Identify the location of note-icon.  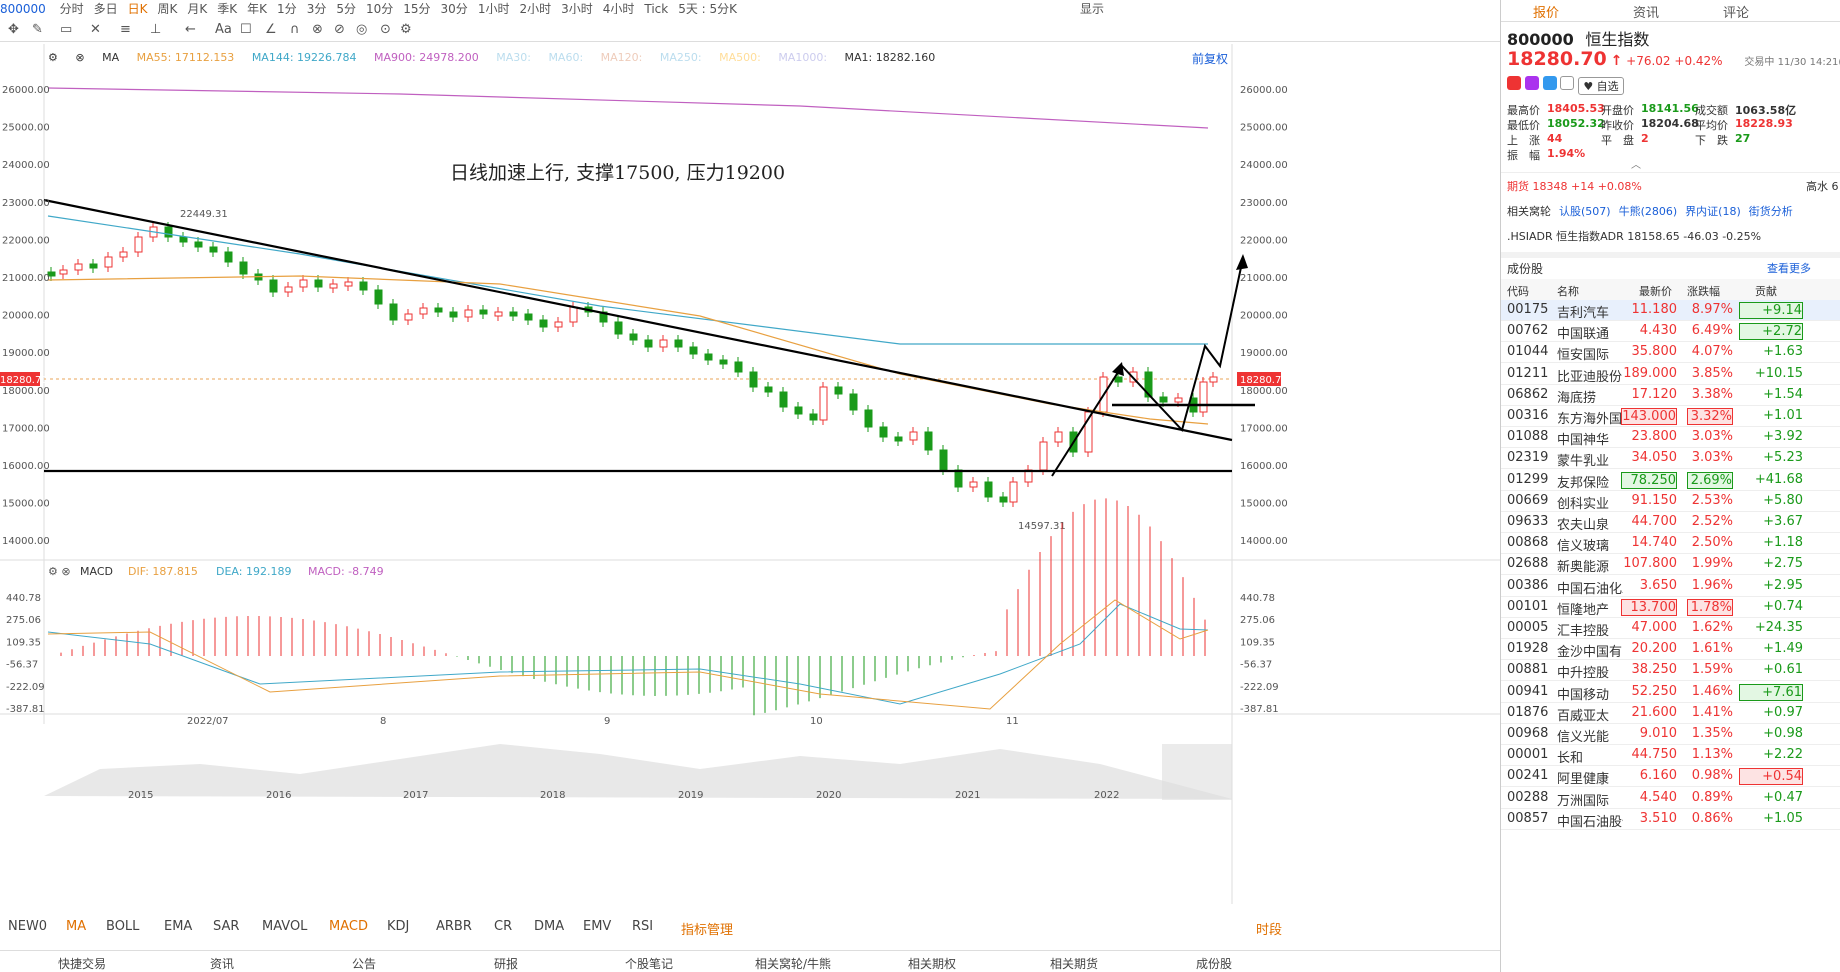
(1567, 83).